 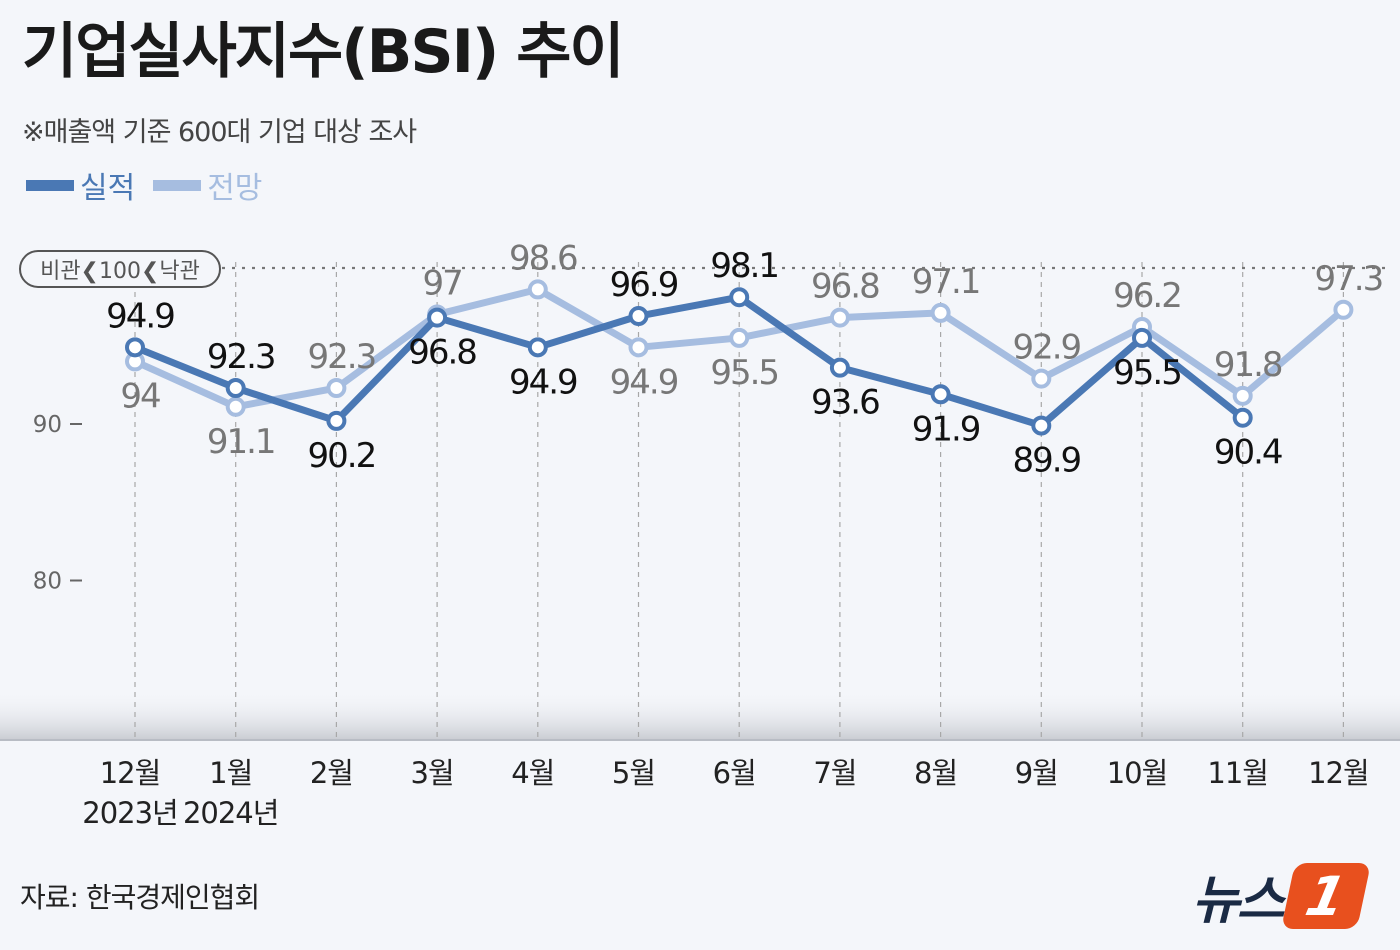 I want to click on x-tick-label: 11월, so click(x=1237, y=773).